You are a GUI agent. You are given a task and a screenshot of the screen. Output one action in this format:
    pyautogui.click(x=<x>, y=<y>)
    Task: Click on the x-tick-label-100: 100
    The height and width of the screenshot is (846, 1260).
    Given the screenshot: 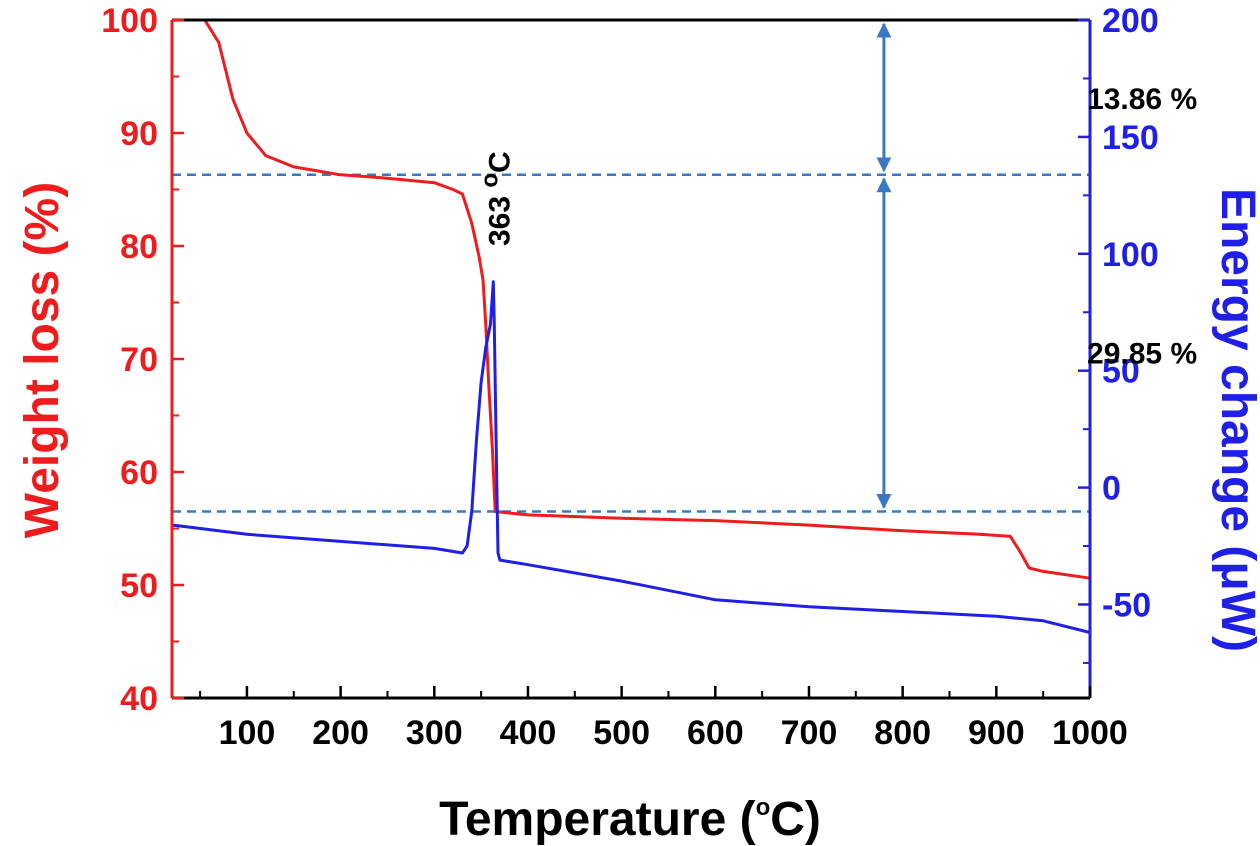 What is the action you would take?
    pyautogui.click(x=247, y=733)
    